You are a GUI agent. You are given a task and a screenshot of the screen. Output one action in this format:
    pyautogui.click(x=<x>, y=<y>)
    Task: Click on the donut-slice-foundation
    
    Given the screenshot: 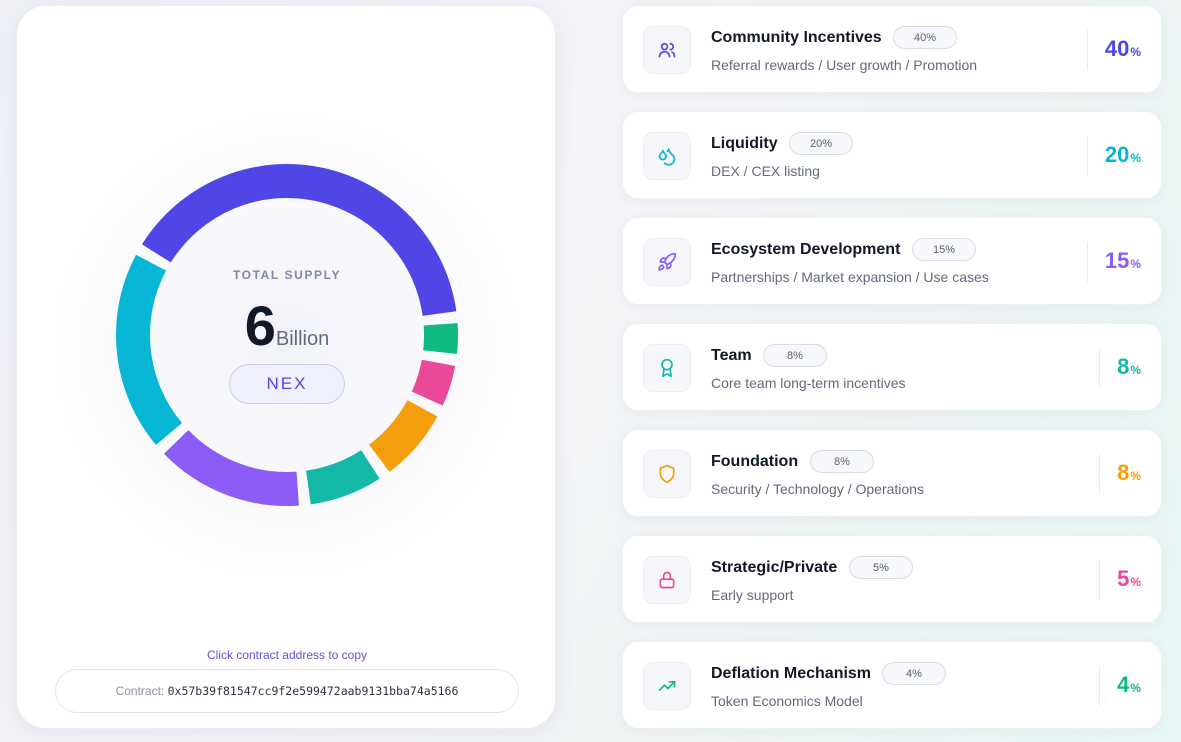 What is the action you would take?
    pyautogui.click(x=403, y=435)
    